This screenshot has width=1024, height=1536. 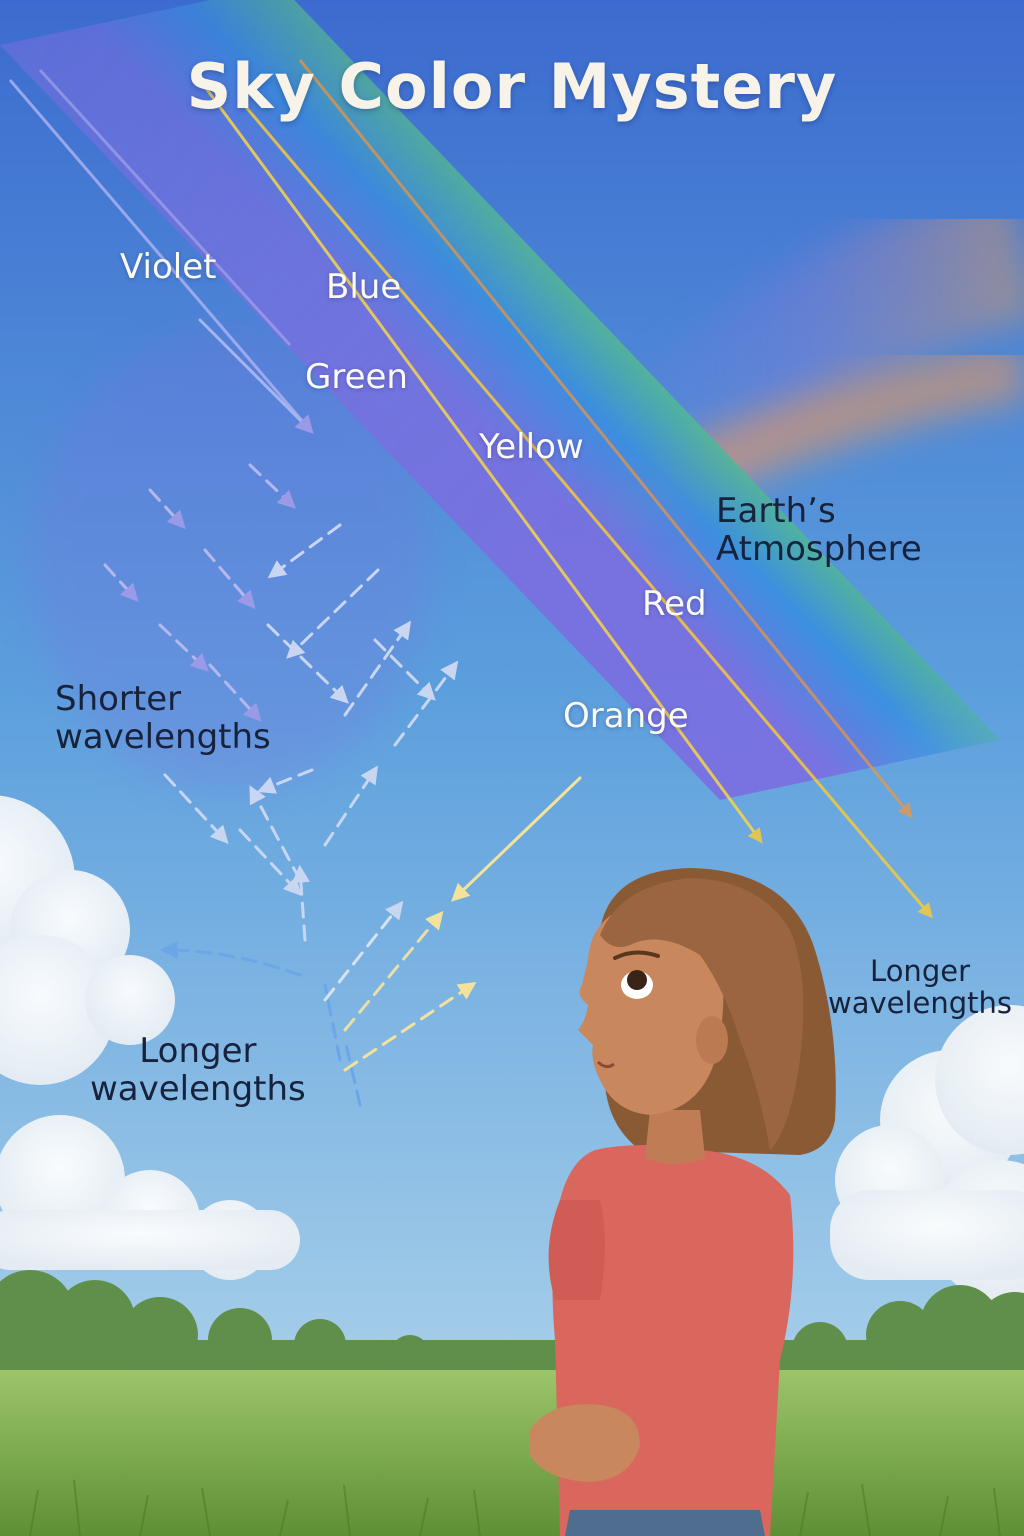 I want to click on longer-right-line1: Longer, so click(x=920, y=971).